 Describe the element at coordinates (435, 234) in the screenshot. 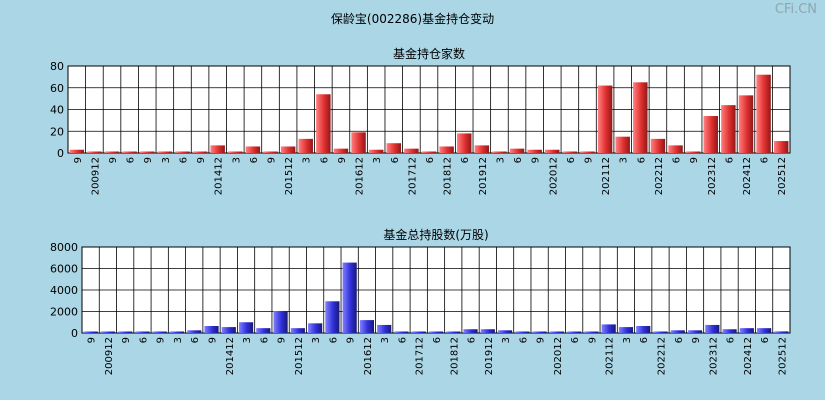

I see `chart-title: 基金总持股数(万股)` at that location.